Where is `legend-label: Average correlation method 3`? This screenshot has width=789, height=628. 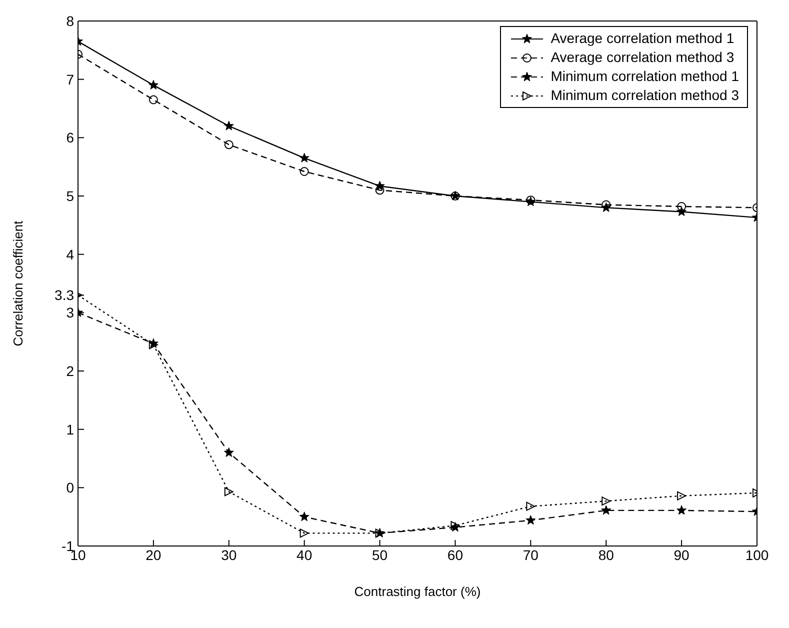 legend-label: Average correlation method 3 is located at coordinates (642, 57).